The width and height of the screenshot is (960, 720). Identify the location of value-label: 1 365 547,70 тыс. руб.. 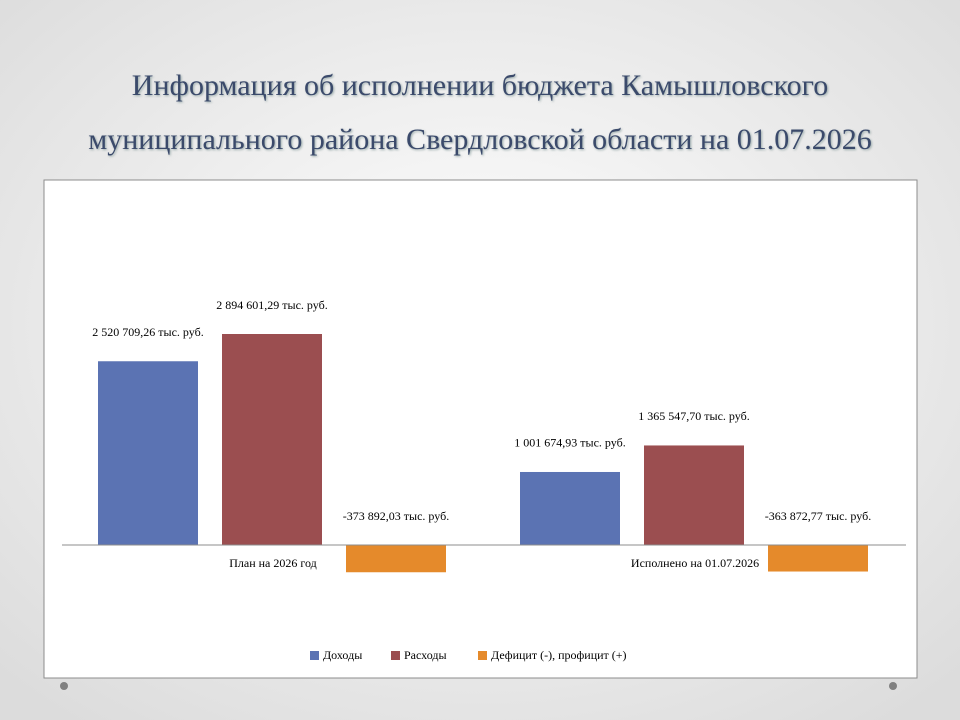
(693, 416).